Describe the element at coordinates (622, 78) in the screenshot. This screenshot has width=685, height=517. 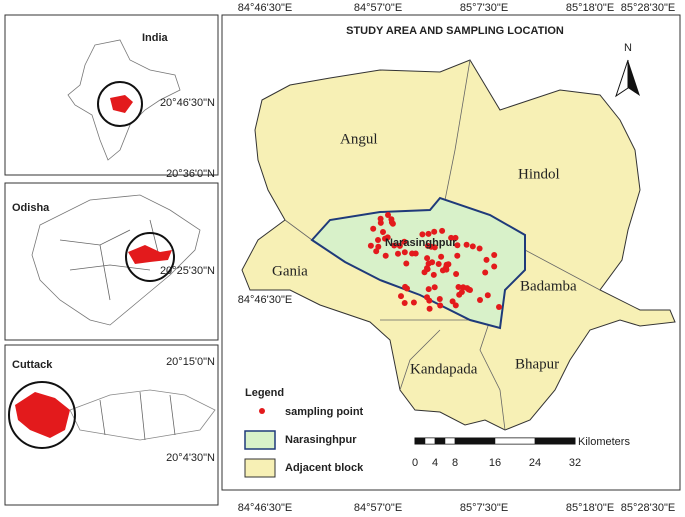
I see `north-arrow` at that location.